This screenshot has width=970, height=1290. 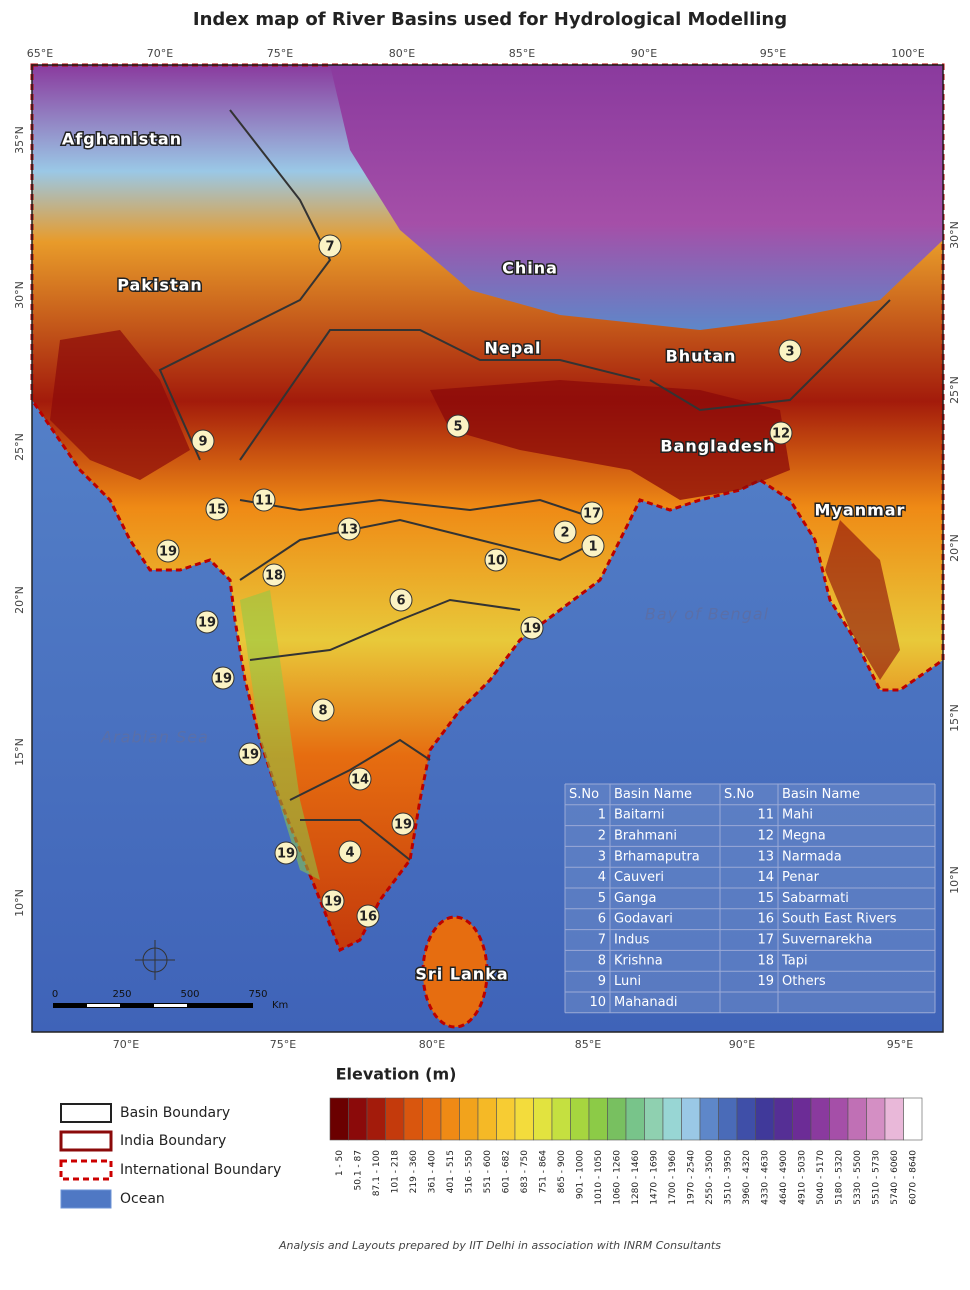 I want to click on basin-number: 12, so click(x=781, y=434).